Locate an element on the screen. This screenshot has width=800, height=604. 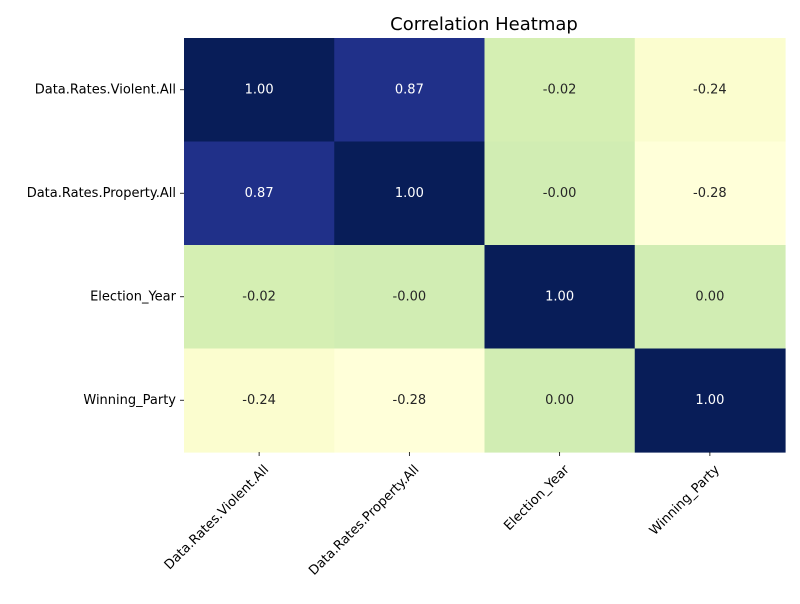
chart-title: Correlation Heatmap is located at coordinates (484, 24).